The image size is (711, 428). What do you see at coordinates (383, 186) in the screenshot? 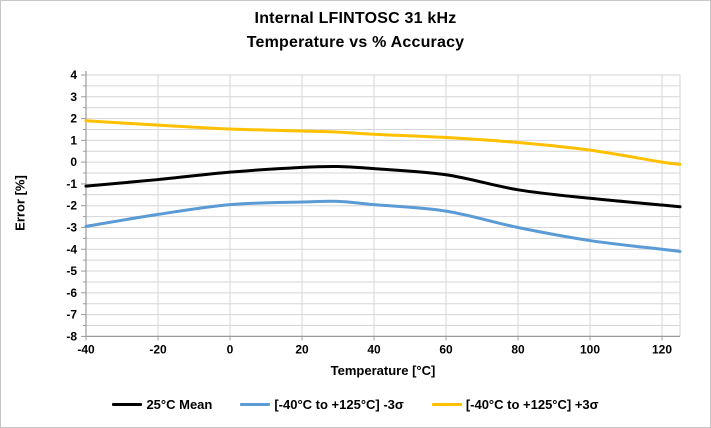
I see `mean-series-line` at bounding box center [383, 186].